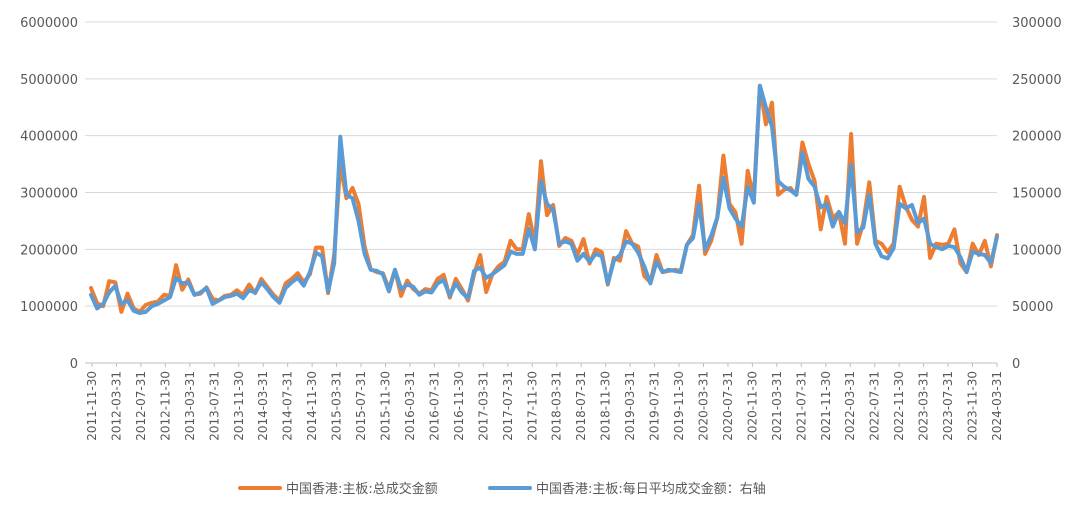  Describe the element at coordinates (116, 406) in the screenshot. I see `x-tick-label: 2012-03-31` at that location.